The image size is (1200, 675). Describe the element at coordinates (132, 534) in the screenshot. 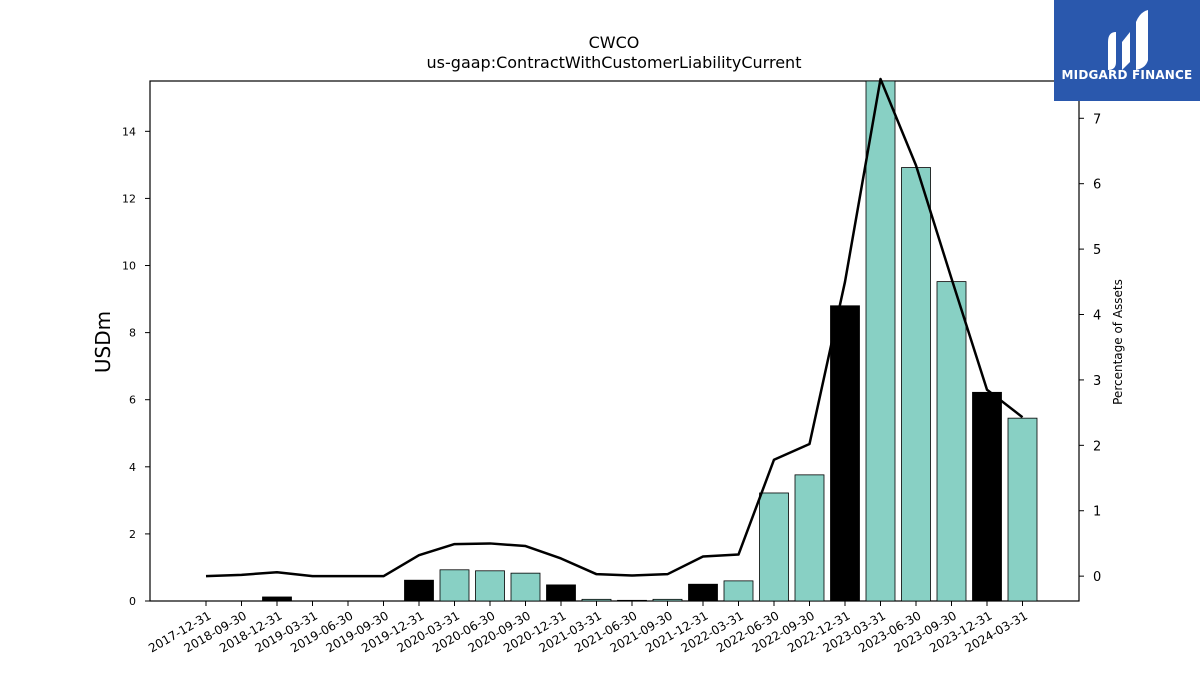

I see `y-tick-label: 2` at that location.